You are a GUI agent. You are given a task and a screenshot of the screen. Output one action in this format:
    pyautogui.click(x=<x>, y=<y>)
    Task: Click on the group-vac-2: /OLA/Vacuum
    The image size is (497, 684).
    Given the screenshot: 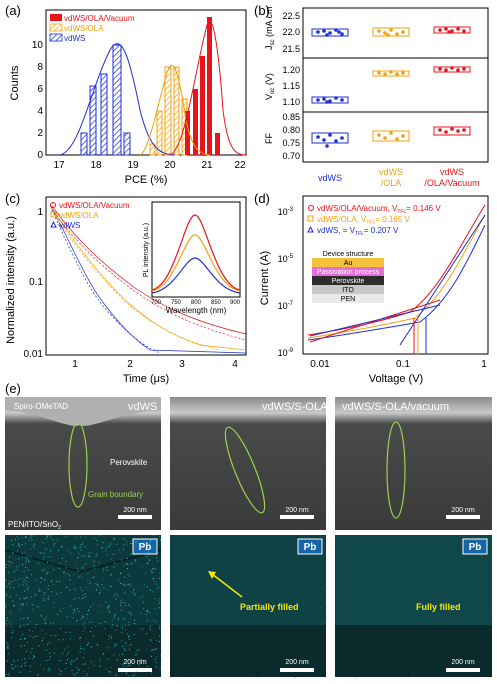 What is the action you would take?
    pyautogui.click(x=451, y=183)
    